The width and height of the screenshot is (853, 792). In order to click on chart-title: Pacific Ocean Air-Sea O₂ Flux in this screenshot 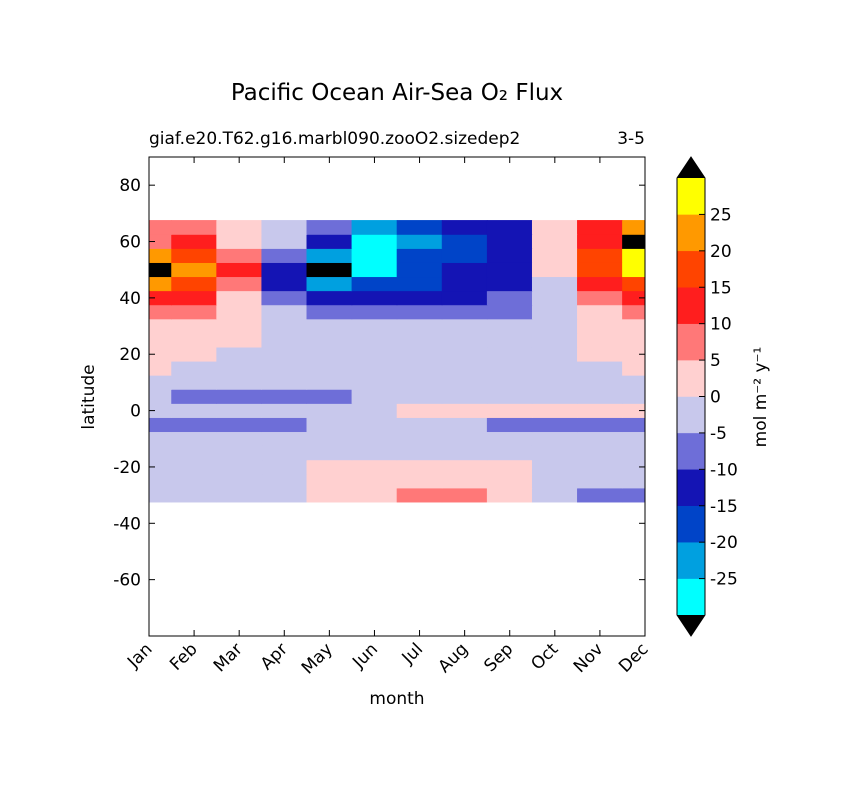, I will do `click(397, 93)`.